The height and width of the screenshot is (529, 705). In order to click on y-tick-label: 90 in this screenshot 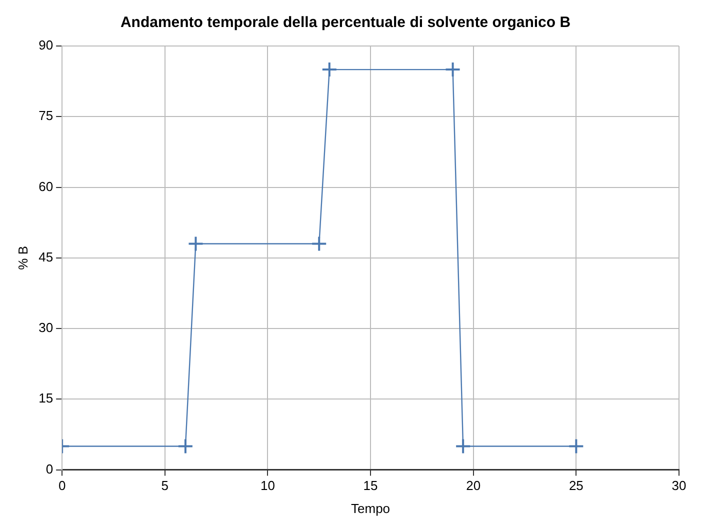, I will do `click(46, 45)`.